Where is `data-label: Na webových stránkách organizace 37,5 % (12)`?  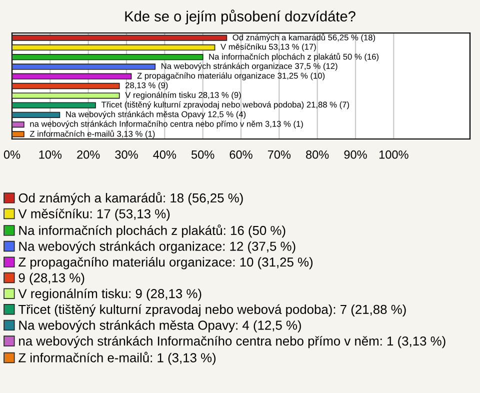
data-label: Na webových stránkách organizace 37,5 % (12) is located at coordinates (250, 66).